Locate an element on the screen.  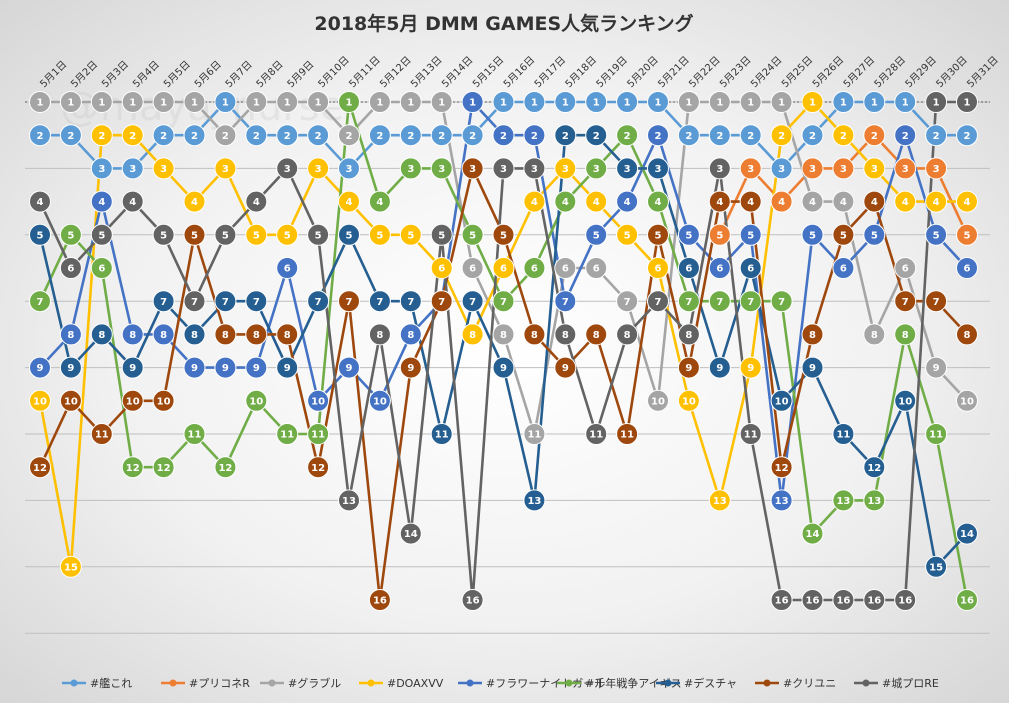
x-tick-label: 5月13日 is located at coordinates (426, 72).